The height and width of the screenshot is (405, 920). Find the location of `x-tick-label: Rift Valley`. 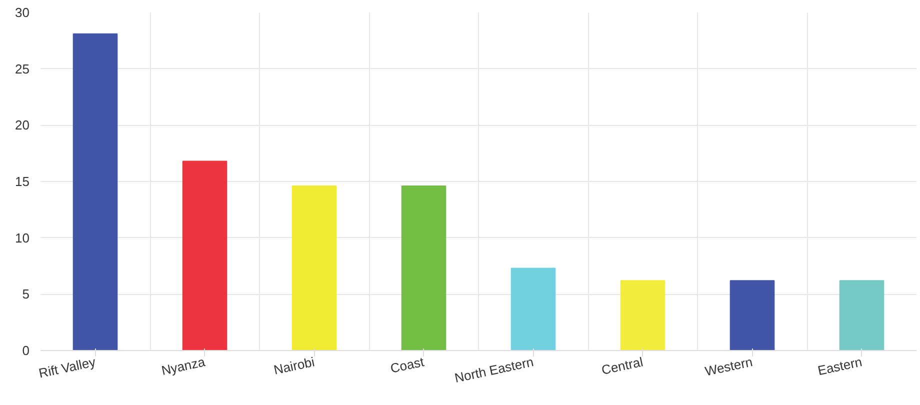

x-tick-label: Rift Valley is located at coordinates (67, 367).